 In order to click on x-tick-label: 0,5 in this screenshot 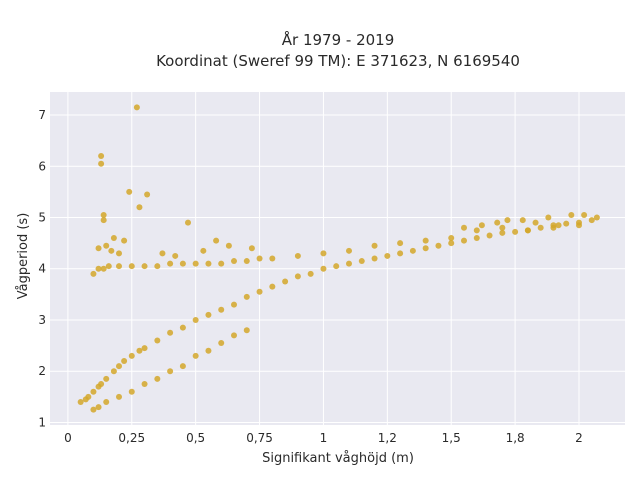, I will do `click(195, 438)`.